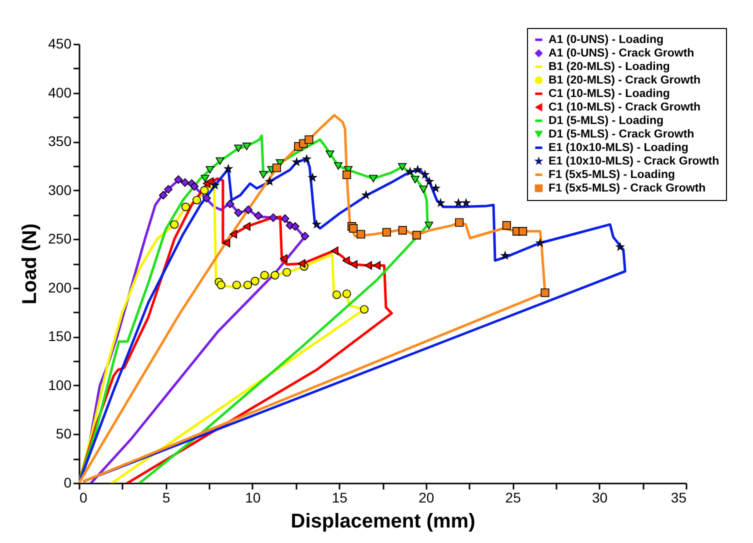 This screenshot has width=753, height=543. I want to click on x-tick-label: 35, so click(678, 498).